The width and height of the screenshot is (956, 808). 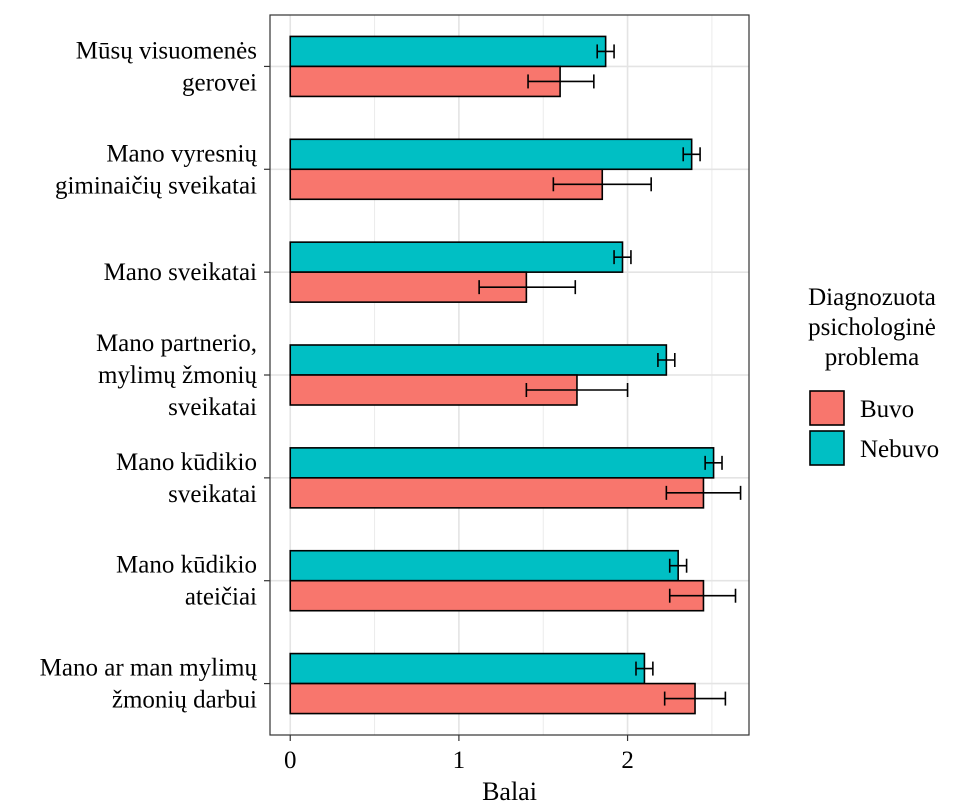 I want to click on y-tick-label-line: ateičiai, so click(x=221, y=597).